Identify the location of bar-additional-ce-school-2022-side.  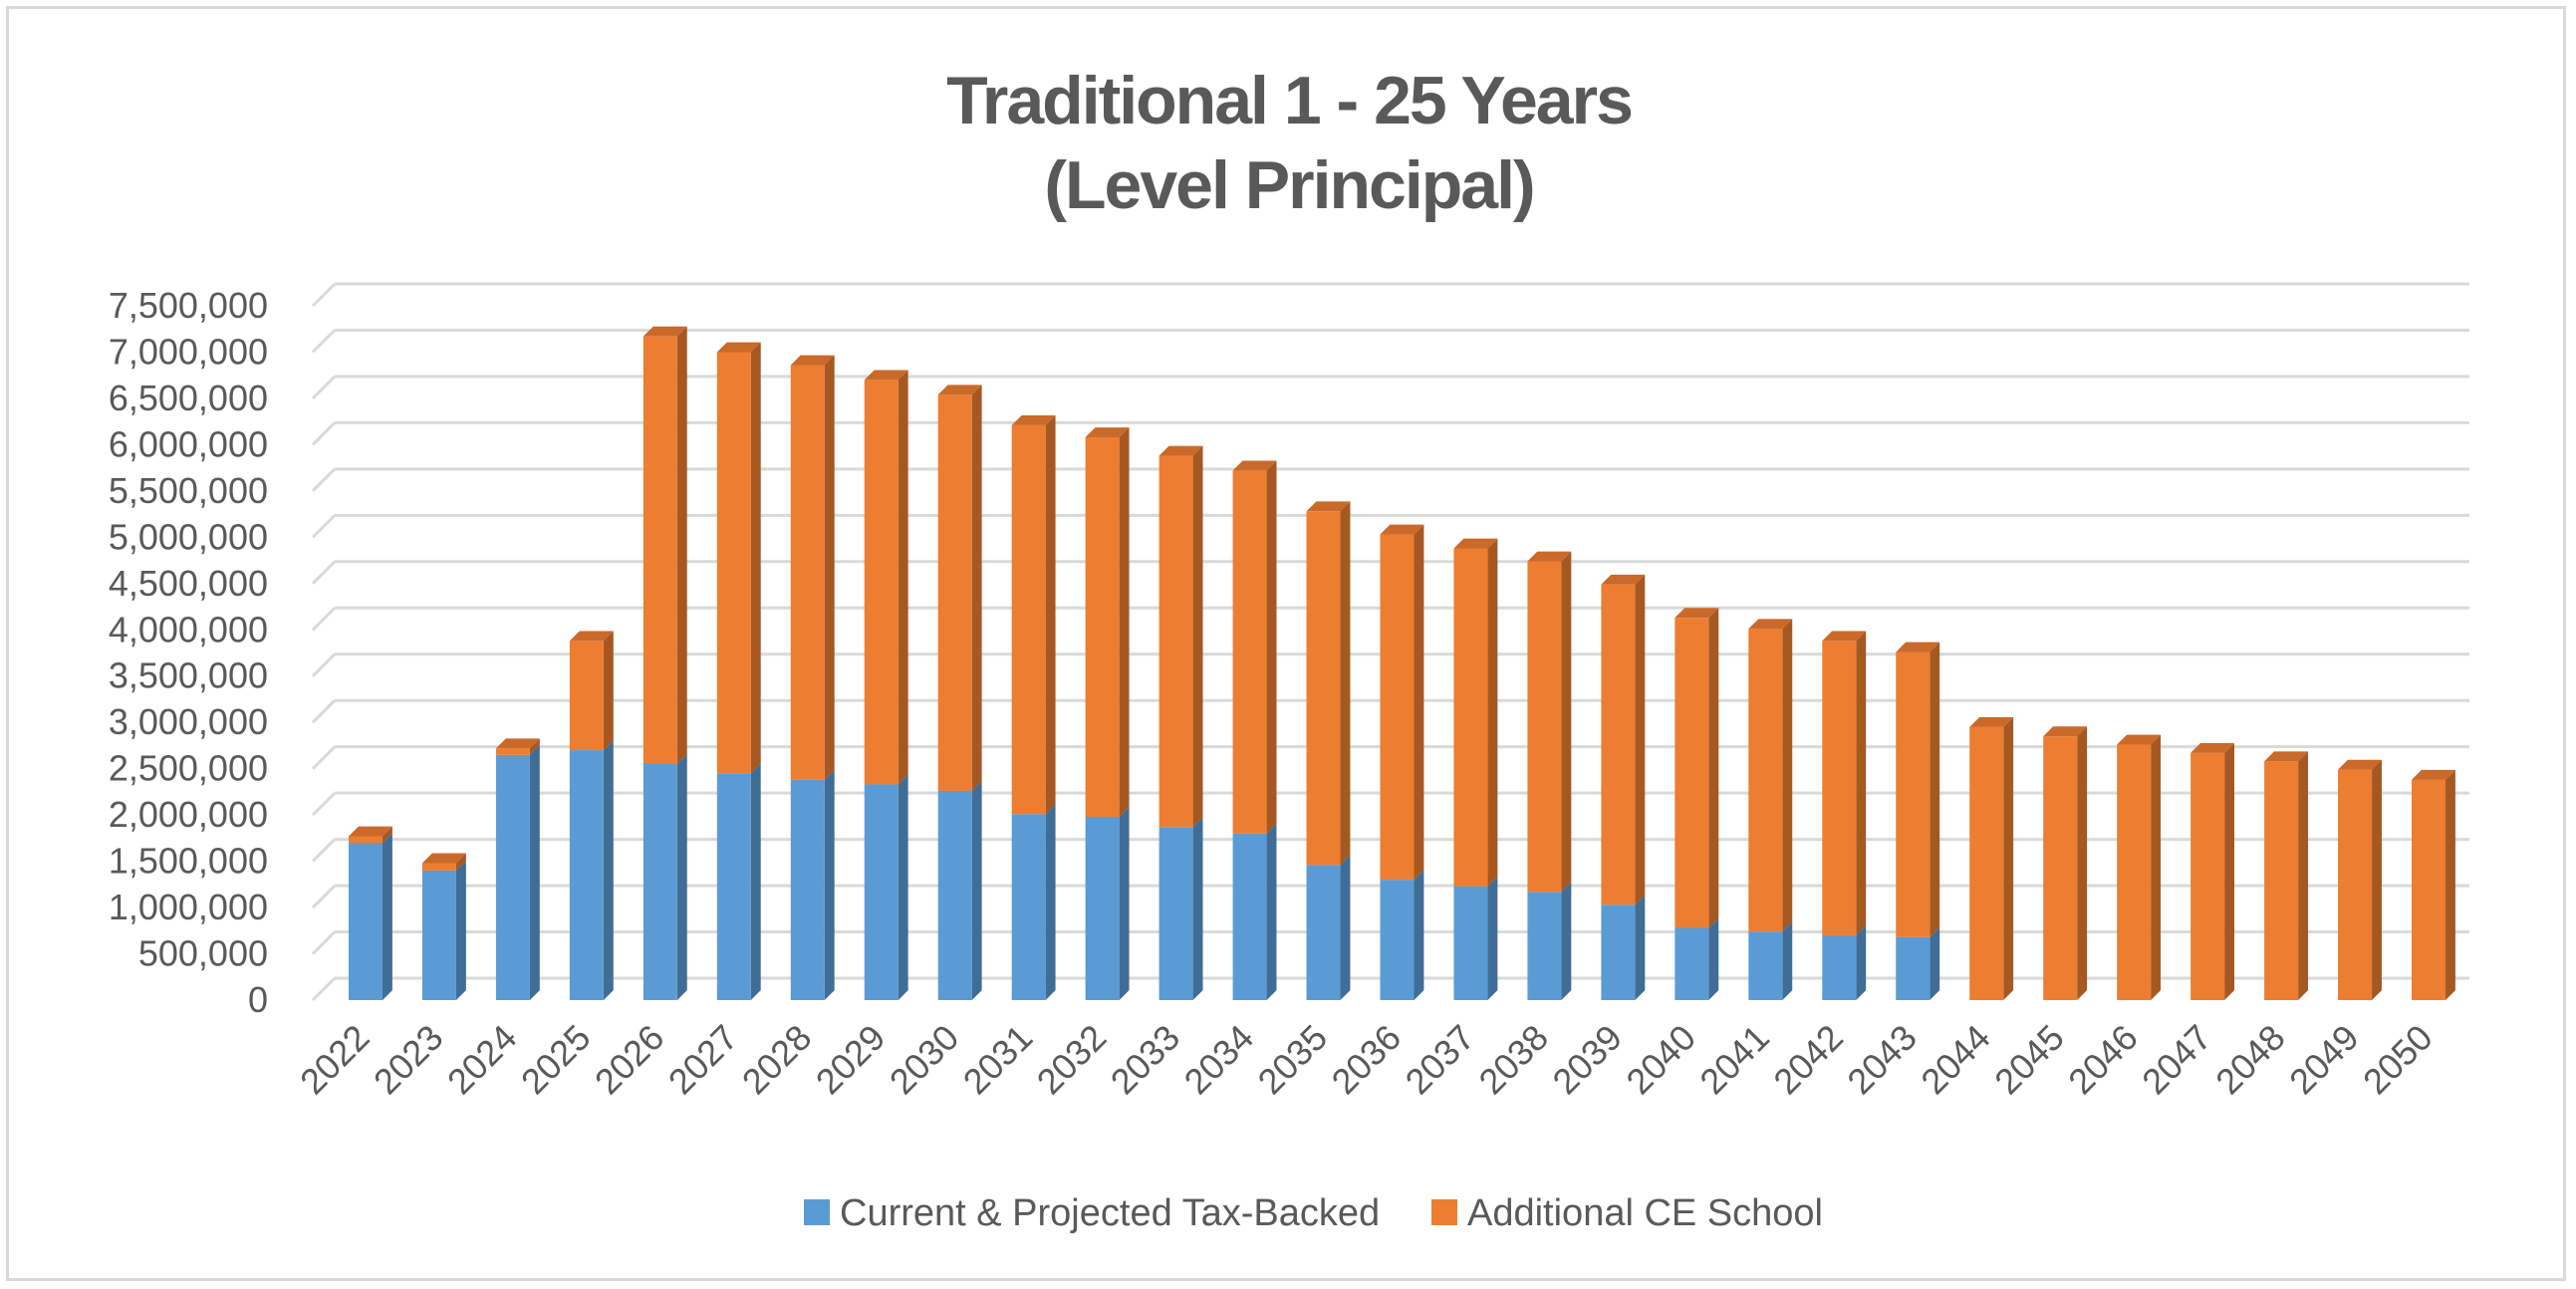
(387, 835).